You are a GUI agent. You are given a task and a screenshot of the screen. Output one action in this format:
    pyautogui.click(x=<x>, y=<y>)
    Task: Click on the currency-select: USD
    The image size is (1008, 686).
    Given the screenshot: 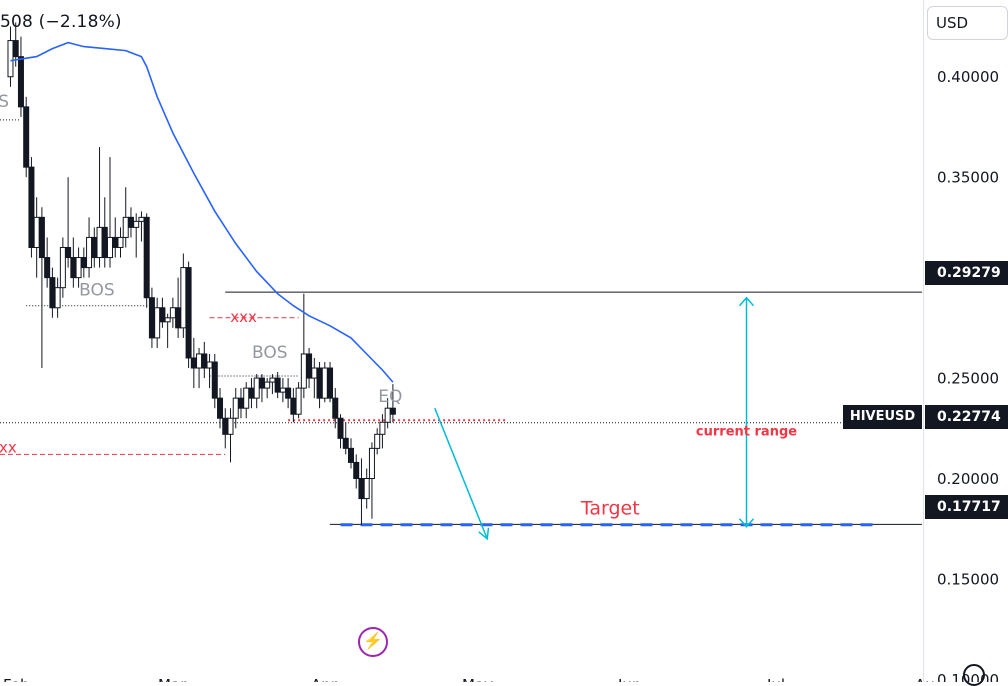 What is the action you would take?
    pyautogui.click(x=967, y=23)
    